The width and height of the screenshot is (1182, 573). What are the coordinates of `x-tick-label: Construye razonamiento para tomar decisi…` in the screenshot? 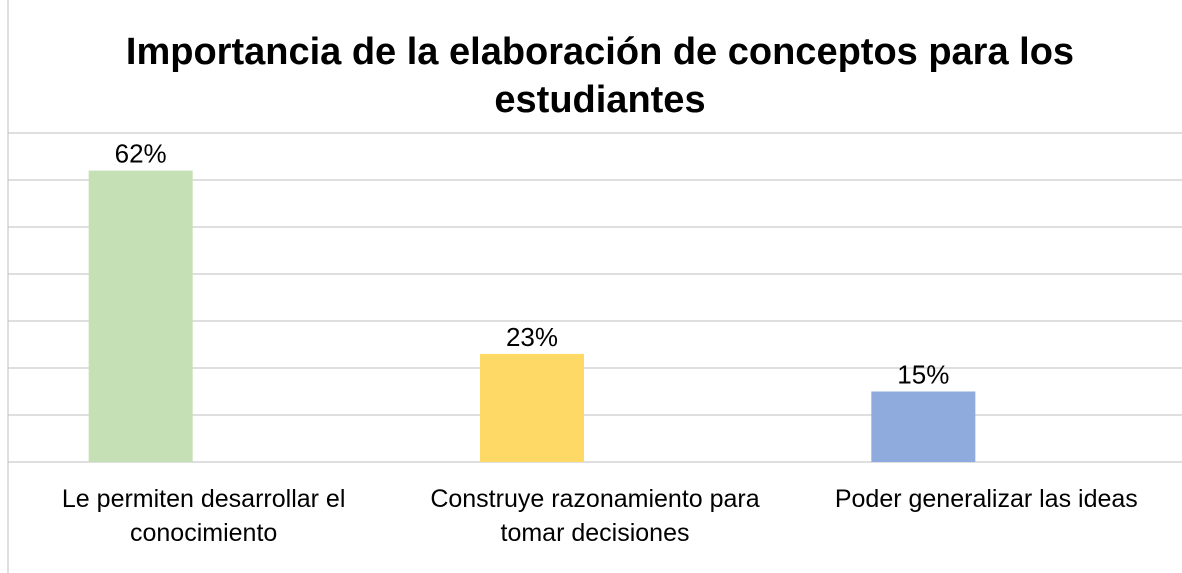 It's located at (595, 516).